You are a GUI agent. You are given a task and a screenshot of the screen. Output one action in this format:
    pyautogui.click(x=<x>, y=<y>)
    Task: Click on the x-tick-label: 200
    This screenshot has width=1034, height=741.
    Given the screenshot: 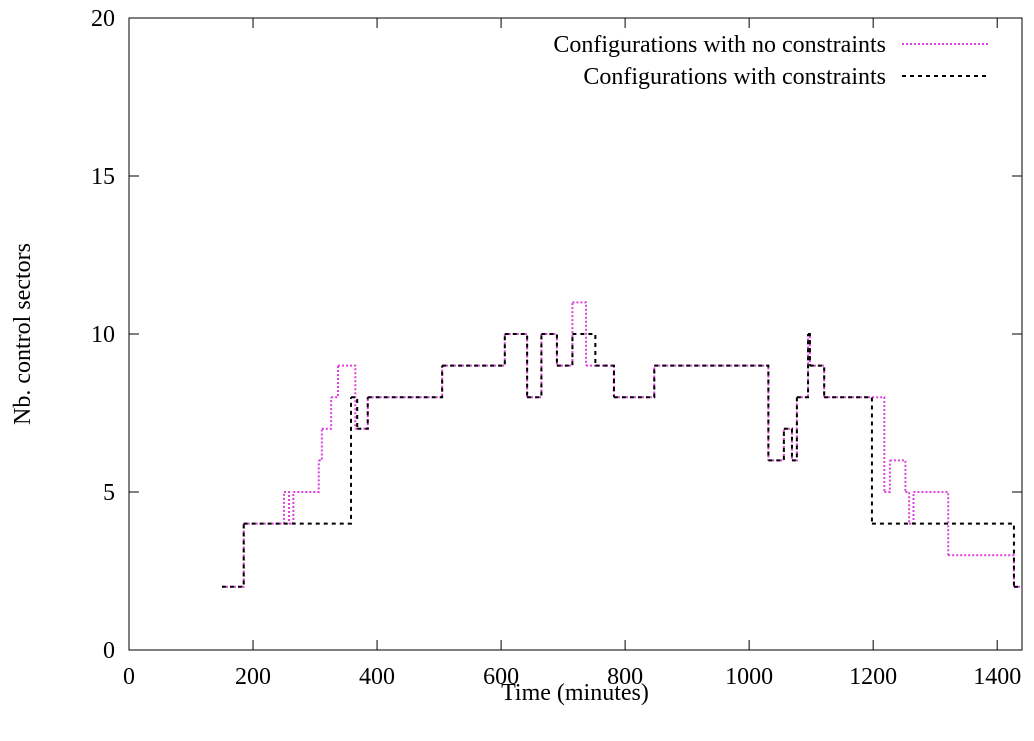 What is the action you would take?
    pyautogui.click(x=253, y=677)
    